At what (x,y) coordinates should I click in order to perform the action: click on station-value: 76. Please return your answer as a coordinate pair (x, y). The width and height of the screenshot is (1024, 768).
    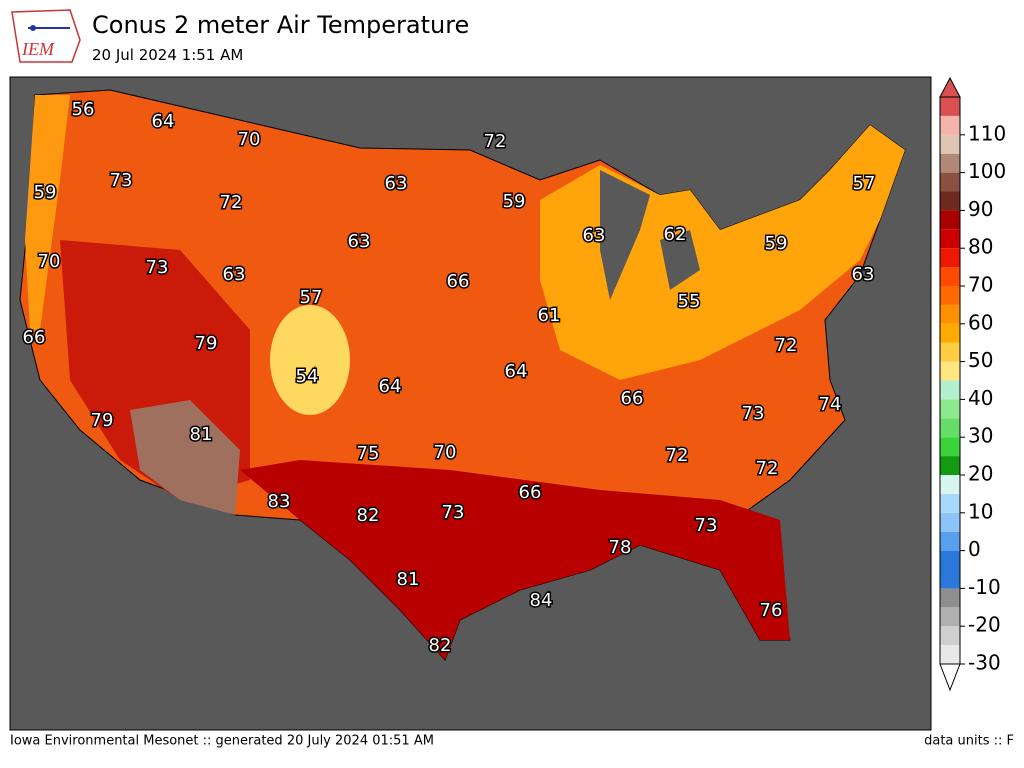
    Looking at the image, I should click on (771, 610).